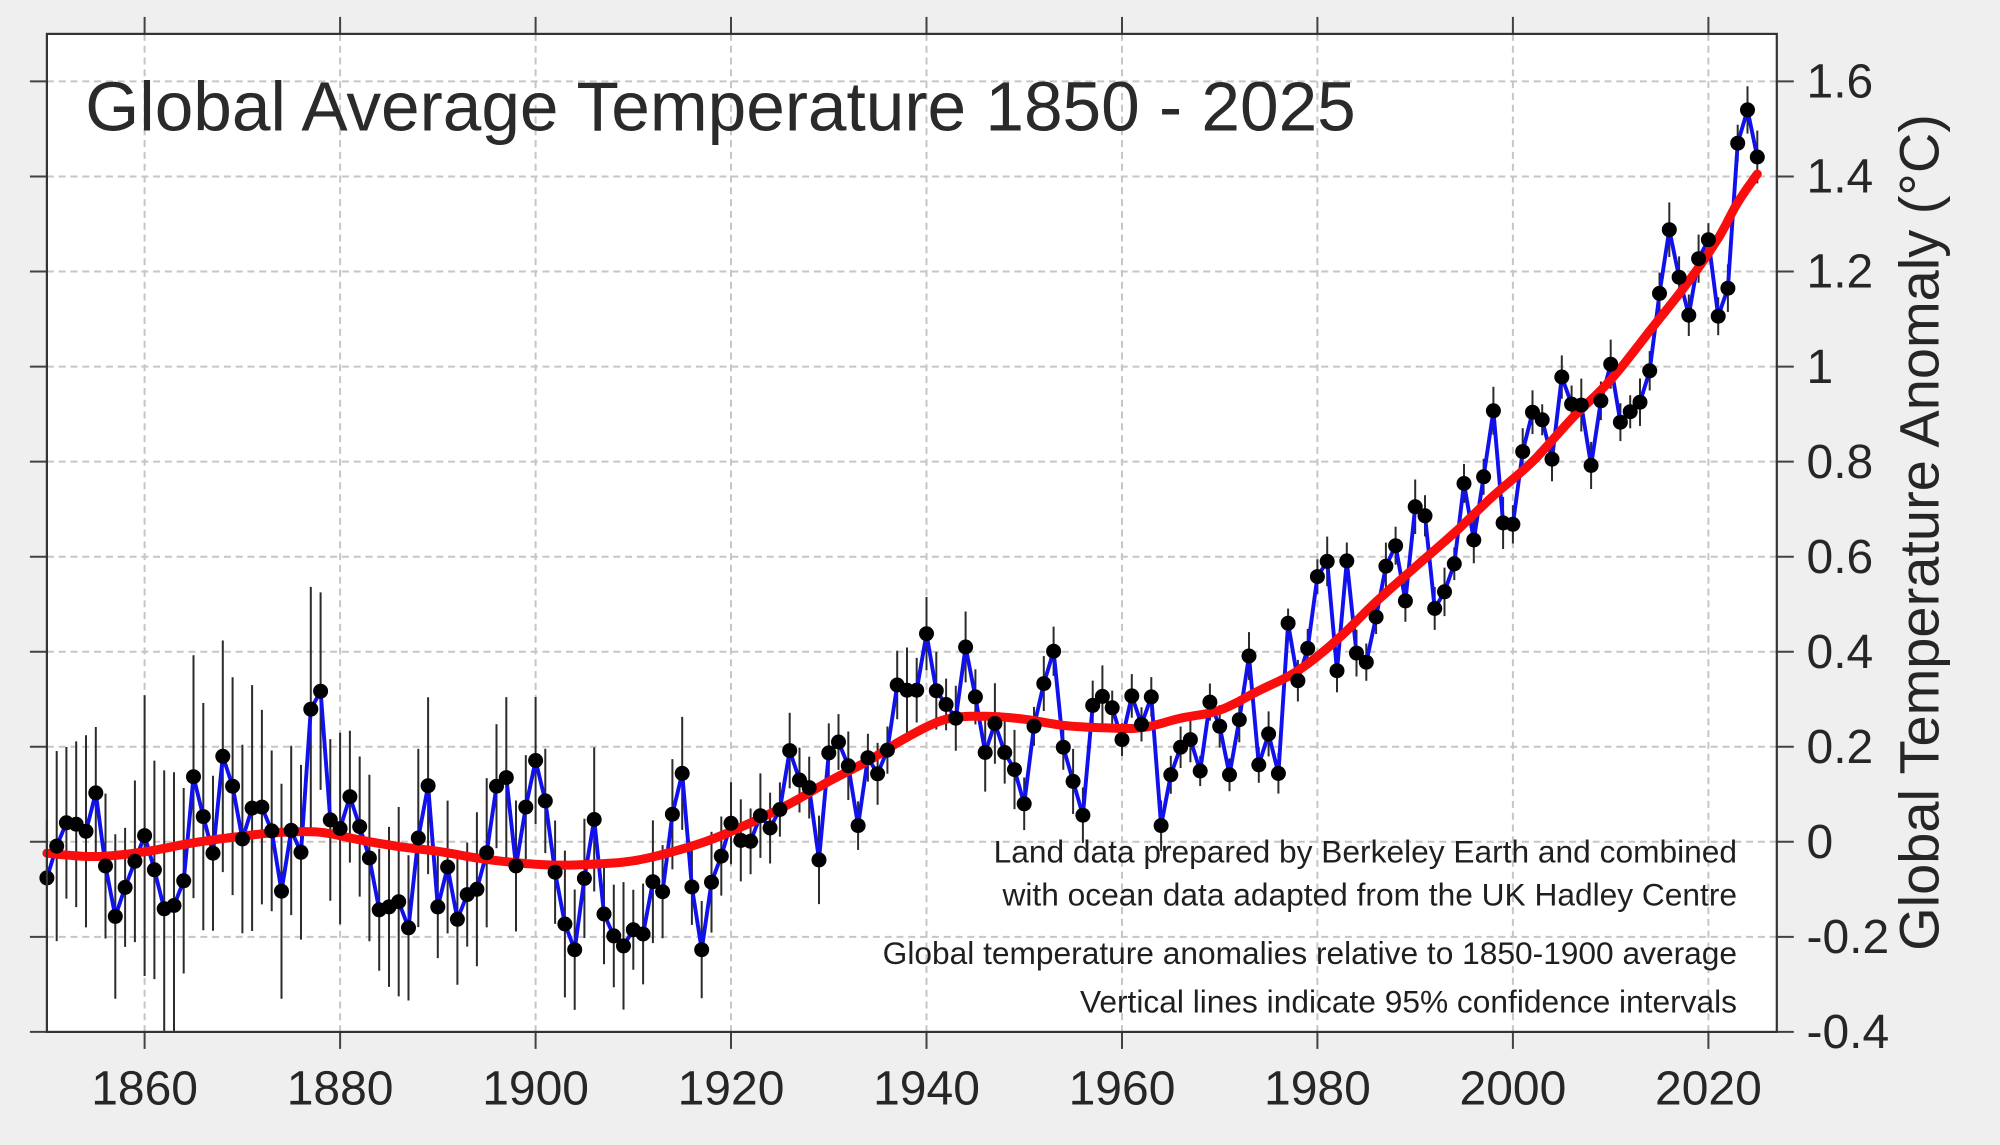  I want to click on svg-text: 0.8, so click(1840, 462).